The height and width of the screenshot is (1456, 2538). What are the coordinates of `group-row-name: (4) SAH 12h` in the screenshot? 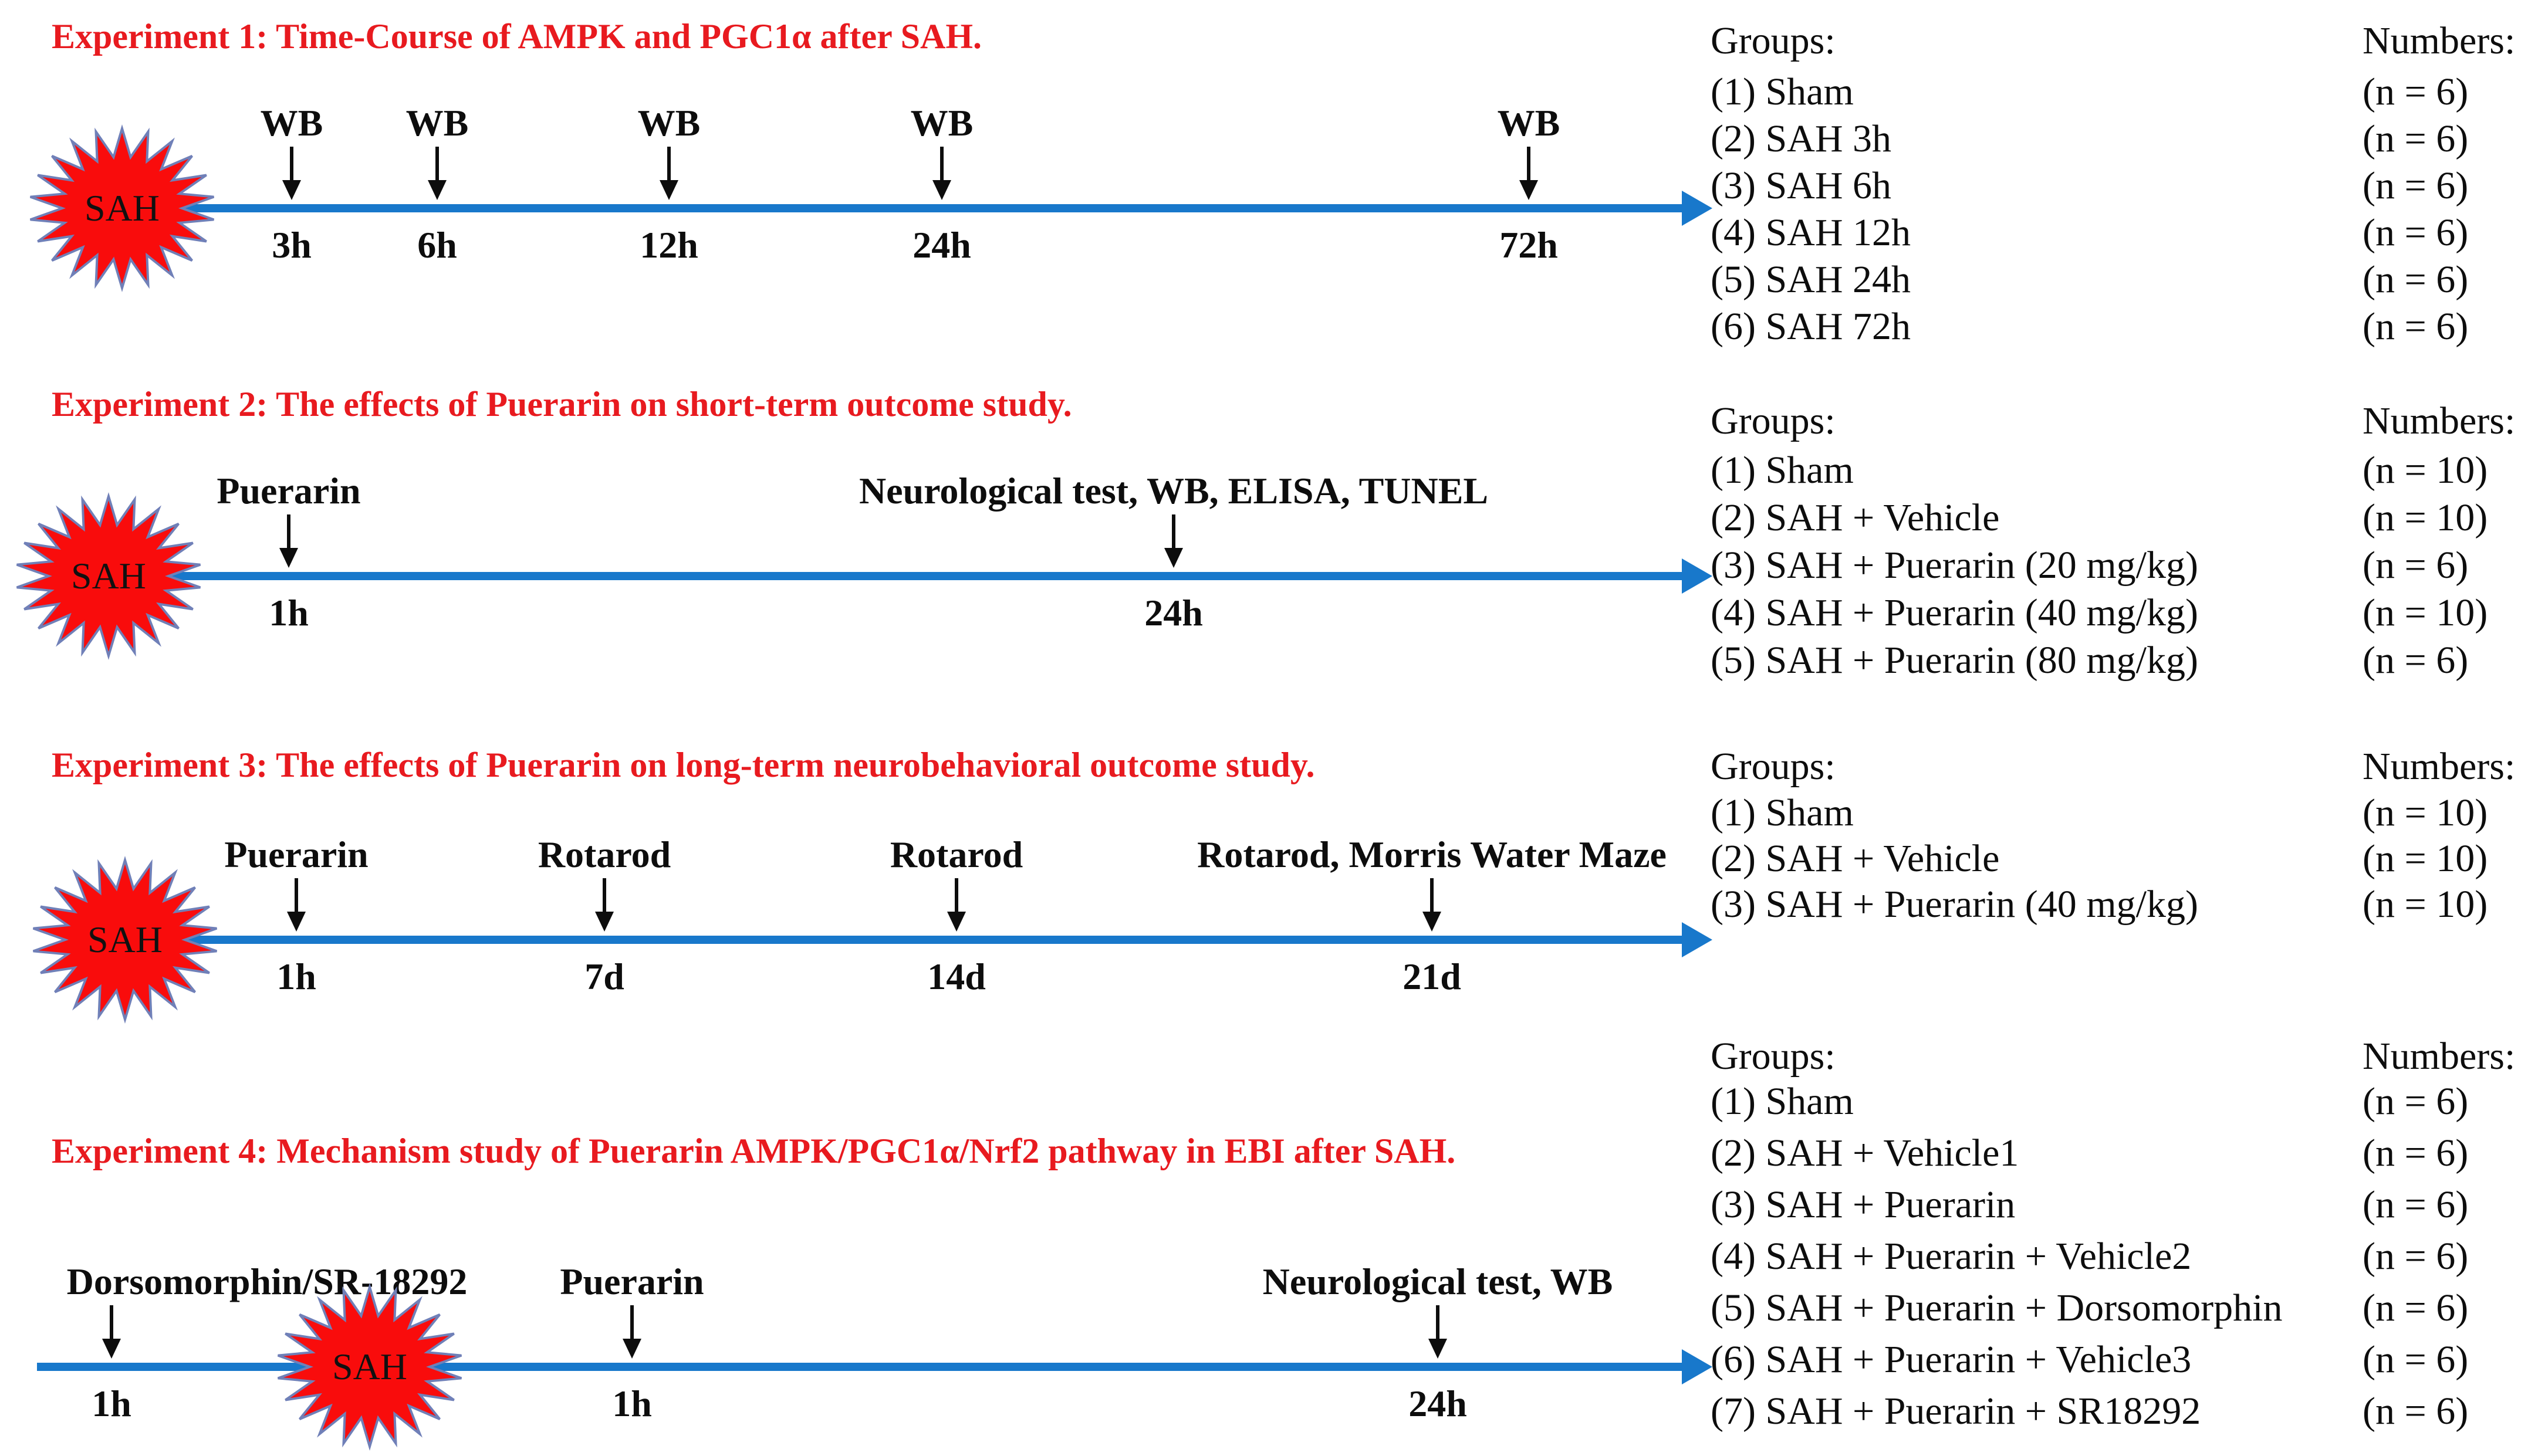 It's located at (1811, 232).